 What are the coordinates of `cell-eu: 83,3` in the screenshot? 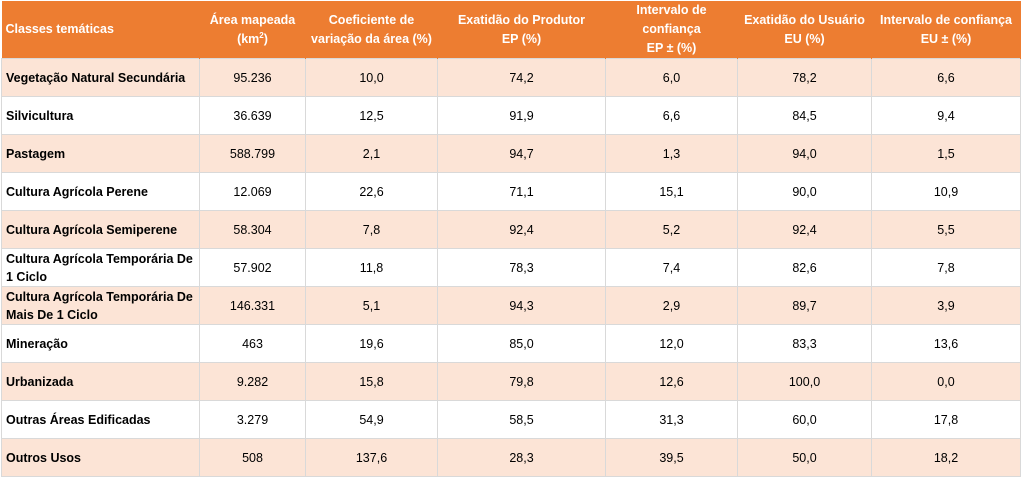 It's located at (804, 343).